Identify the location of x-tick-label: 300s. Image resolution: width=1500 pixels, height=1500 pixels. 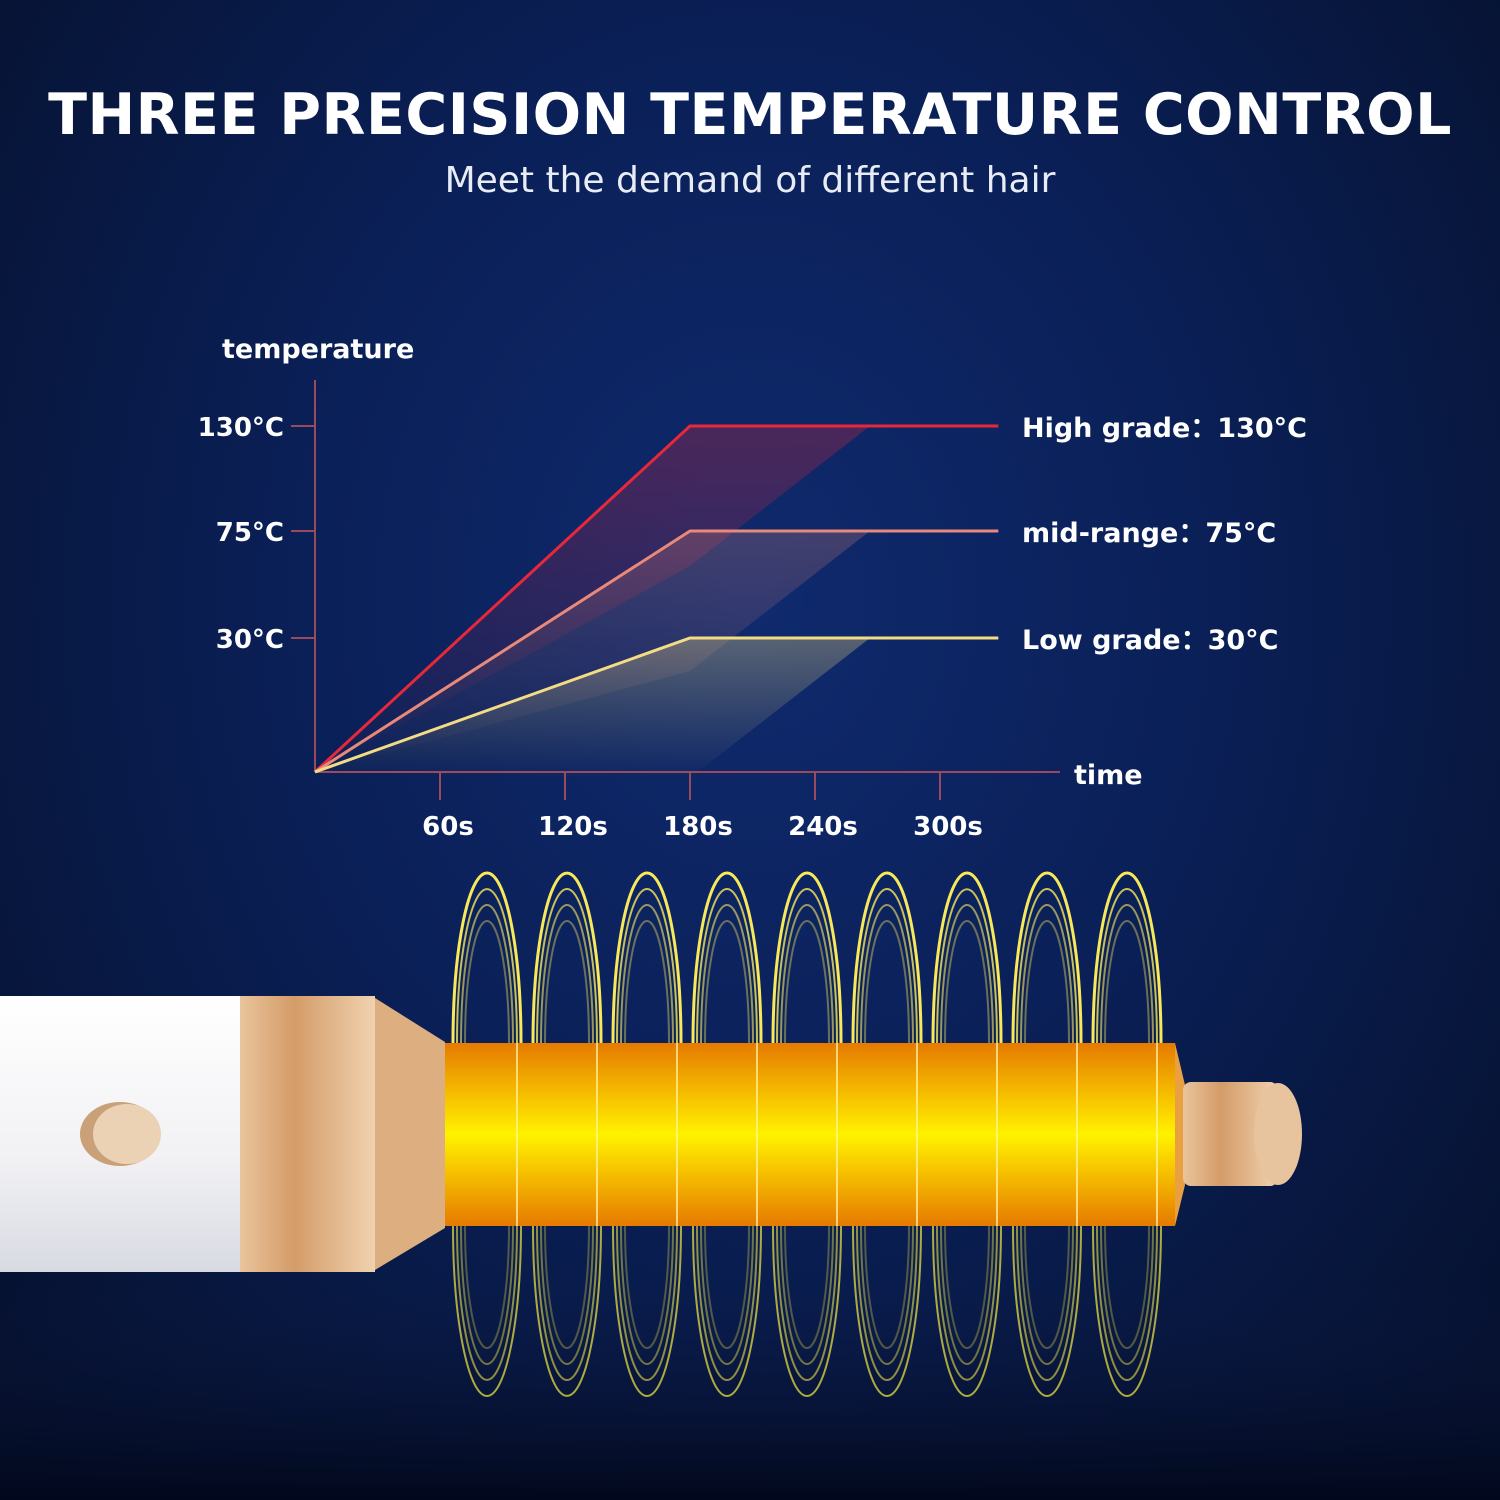
(948, 827).